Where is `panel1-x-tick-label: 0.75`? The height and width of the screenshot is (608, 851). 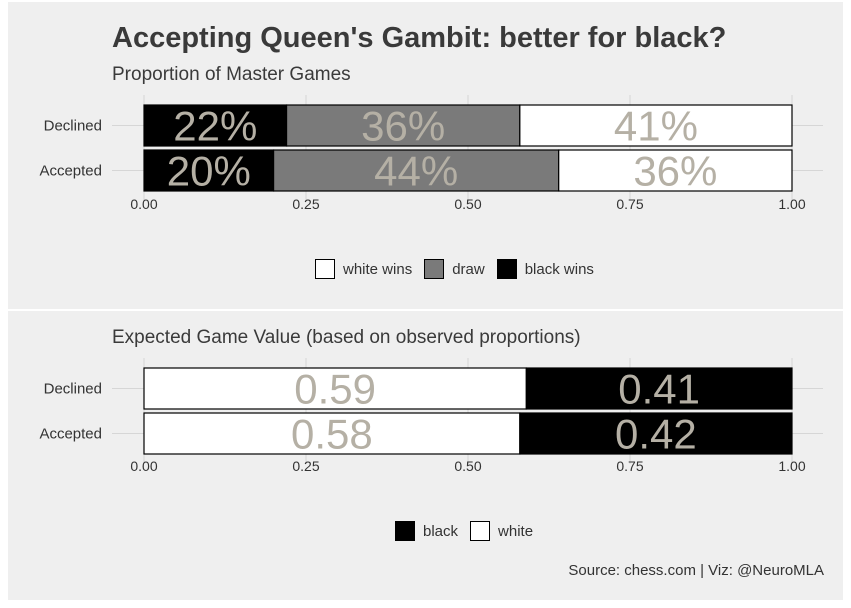 panel1-x-tick-label: 0.75 is located at coordinates (629, 204).